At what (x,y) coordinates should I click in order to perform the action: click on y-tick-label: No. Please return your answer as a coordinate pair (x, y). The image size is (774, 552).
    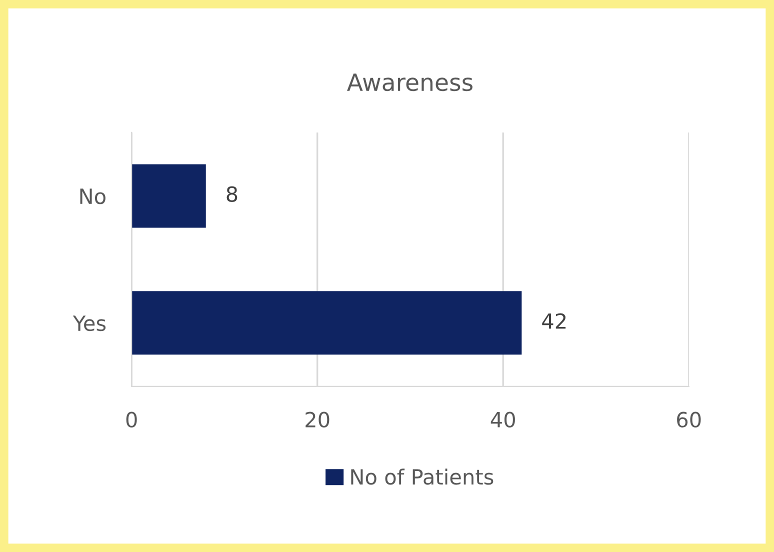
    Looking at the image, I should click on (93, 196).